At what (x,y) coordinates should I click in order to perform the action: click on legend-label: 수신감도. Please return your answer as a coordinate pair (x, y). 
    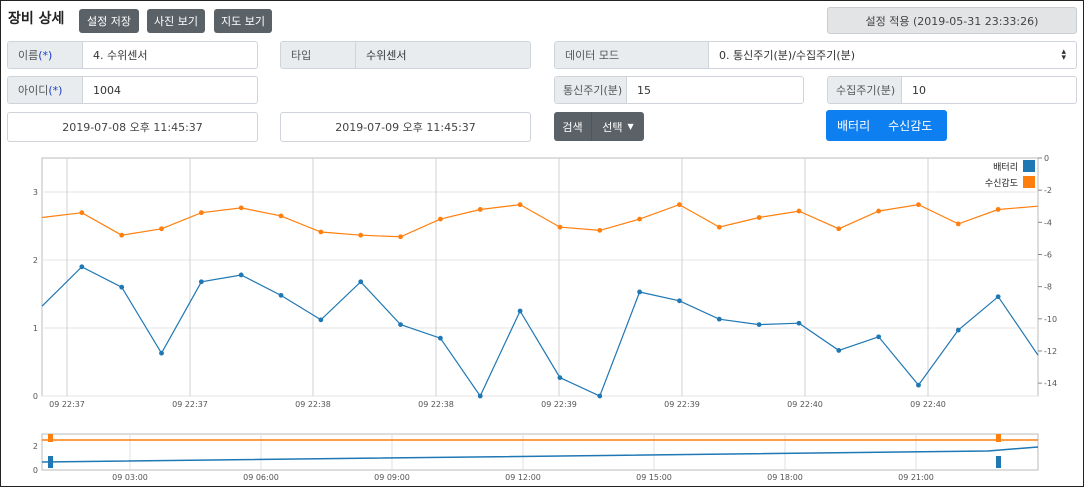
    Looking at the image, I should click on (1001, 183).